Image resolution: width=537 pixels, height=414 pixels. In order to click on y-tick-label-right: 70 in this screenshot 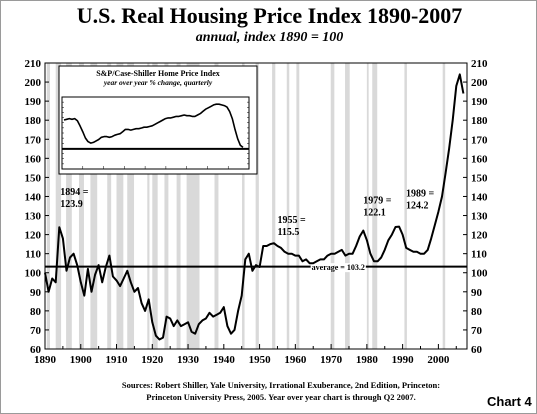, I will do `click(477, 331)`.